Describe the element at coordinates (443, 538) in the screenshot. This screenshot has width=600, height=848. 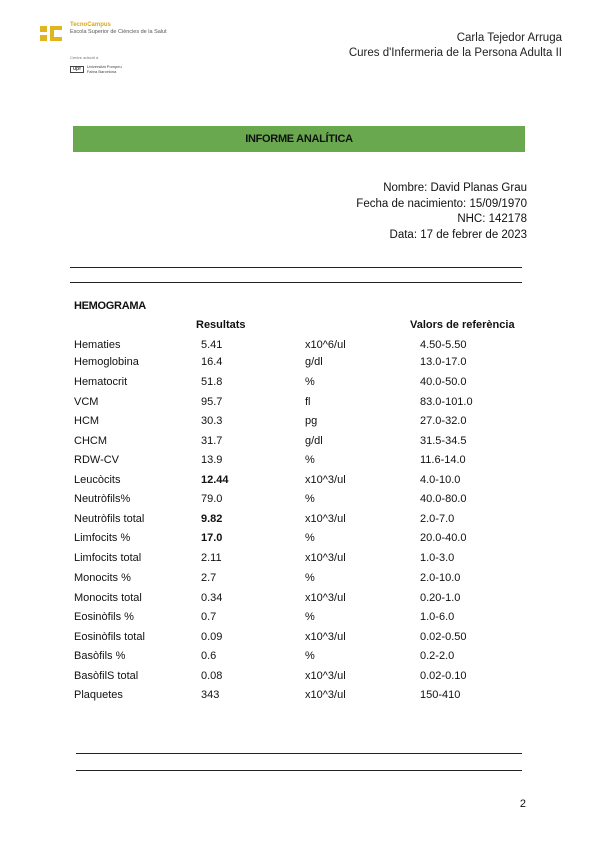
I see `reference-range: 20.0-40.0` at that location.